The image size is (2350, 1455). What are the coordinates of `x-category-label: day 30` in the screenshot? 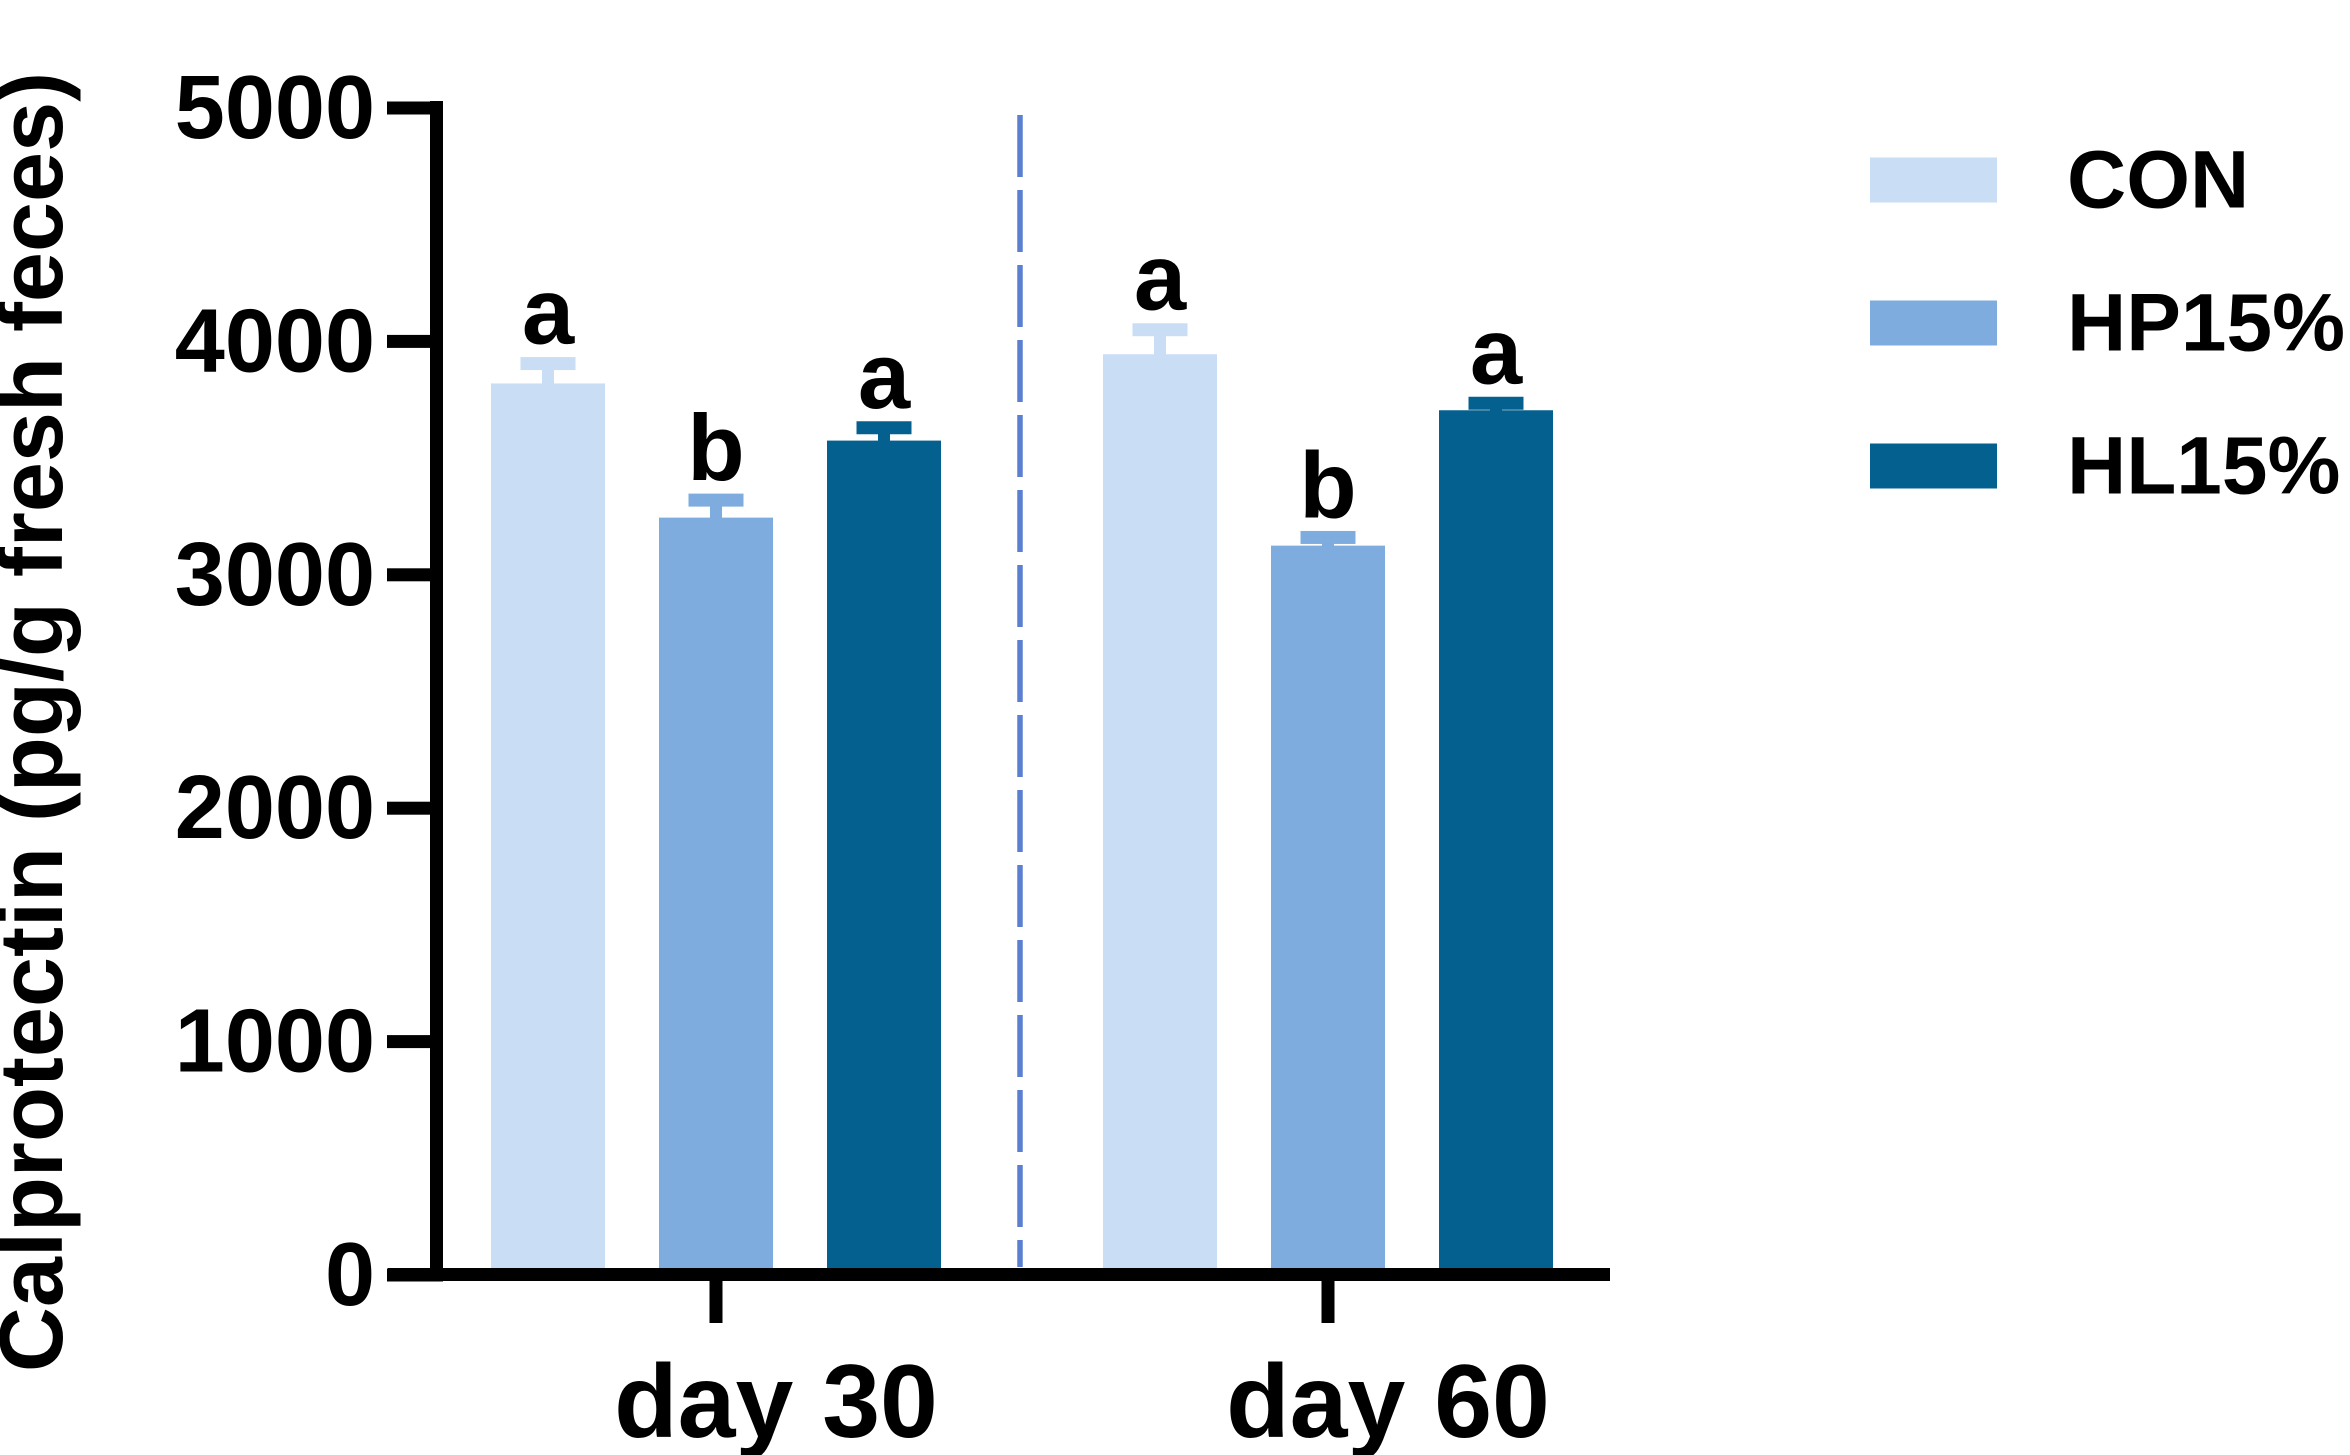 It's located at (776, 1399).